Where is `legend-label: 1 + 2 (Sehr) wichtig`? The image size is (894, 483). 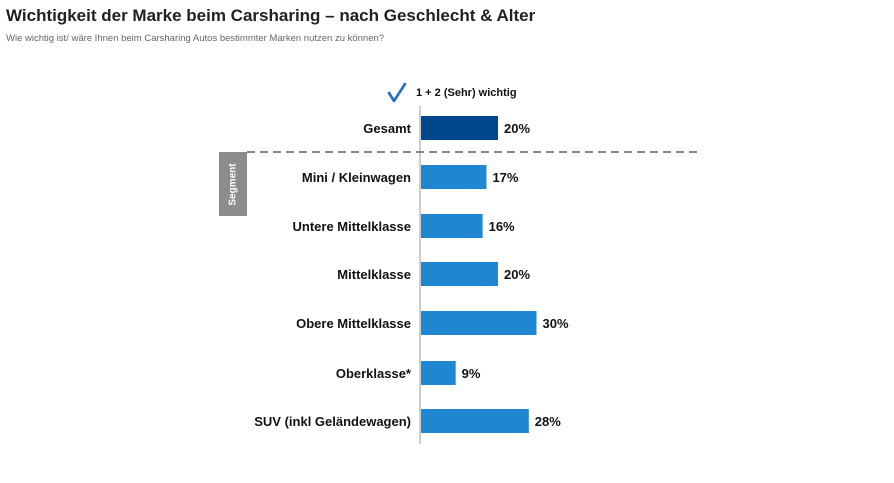
legend-label: 1 + 2 (Sehr) wichtig is located at coordinates (466, 93).